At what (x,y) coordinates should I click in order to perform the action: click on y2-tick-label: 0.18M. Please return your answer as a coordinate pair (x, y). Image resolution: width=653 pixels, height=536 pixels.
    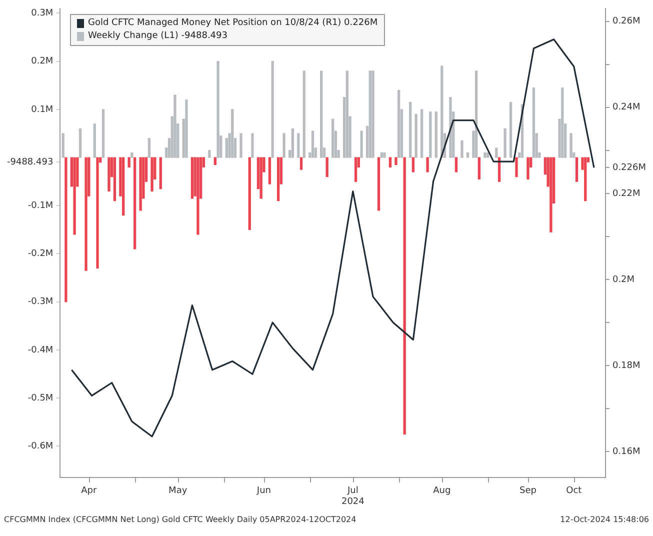
    Looking at the image, I should click on (626, 365).